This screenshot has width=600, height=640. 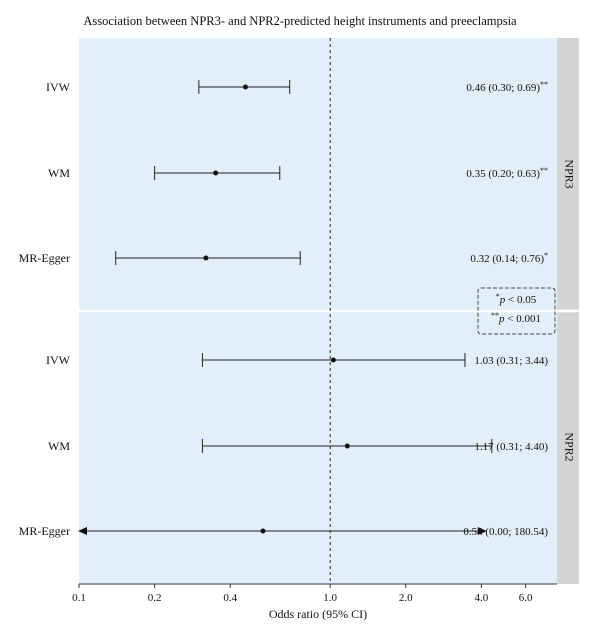 What do you see at coordinates (507, 87) in the screenshot?
I see `estimate-label: 0.46 (0.30; 0.69)**` at bounding box center [507, 87].